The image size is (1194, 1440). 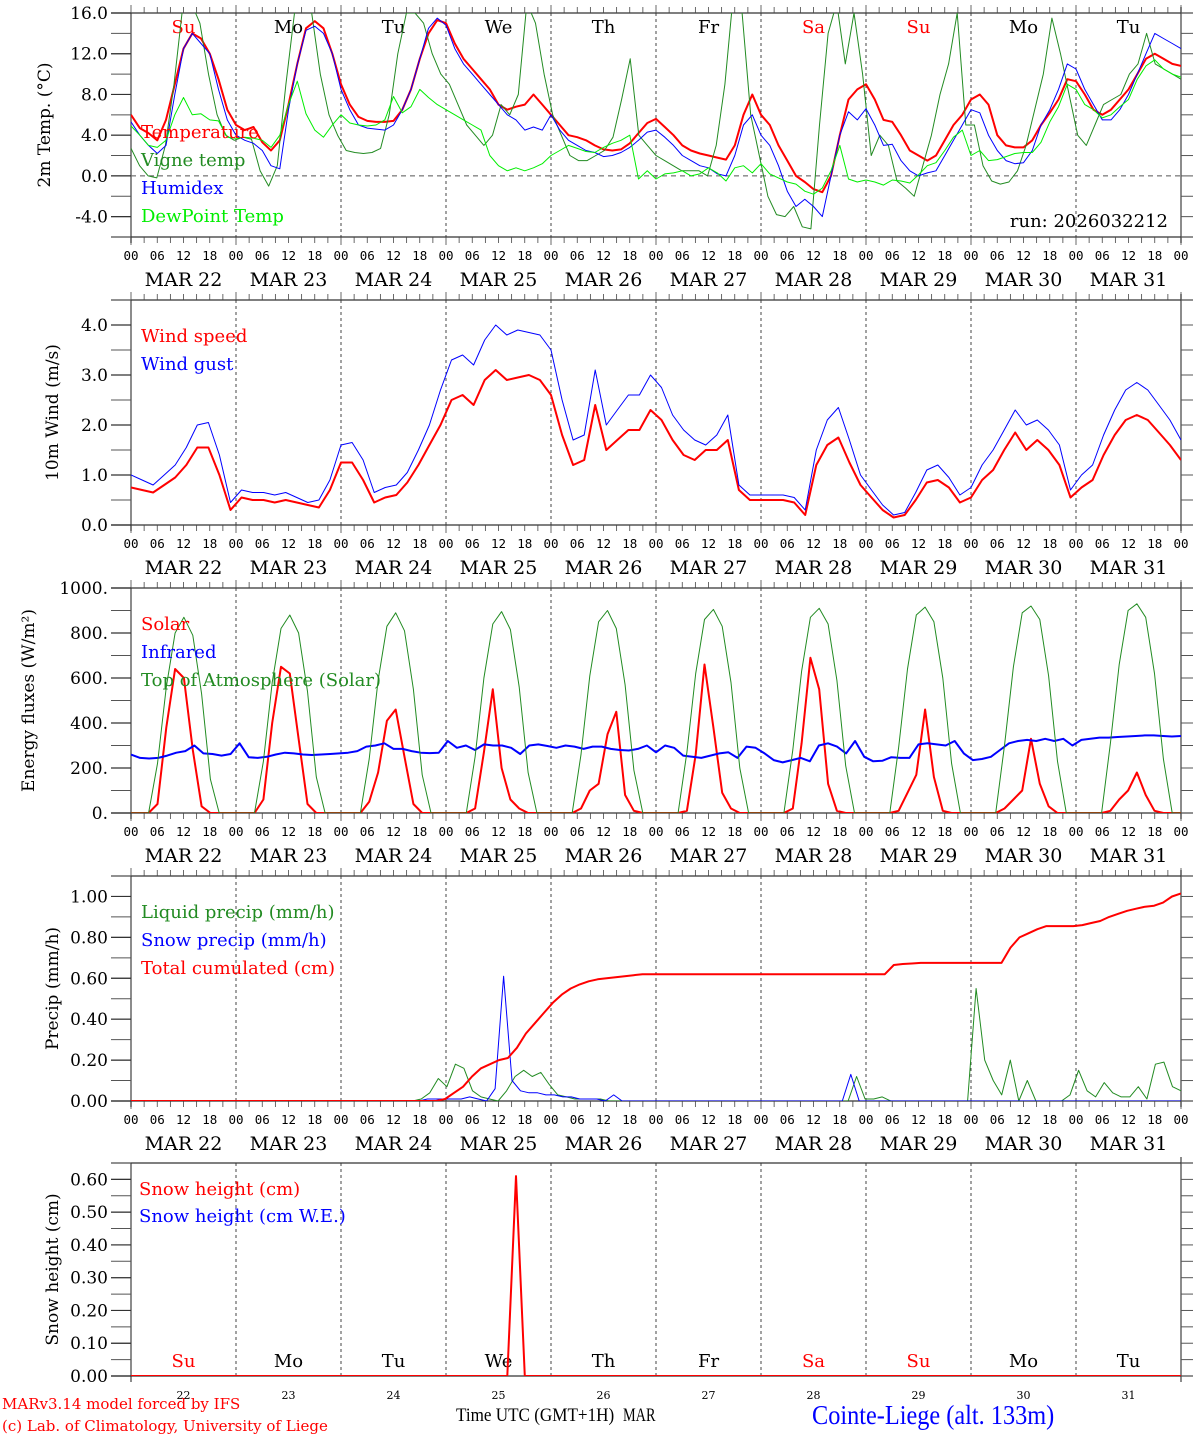 What do you see at coordinates (656, 996) in the screenshot?
I see `series-line-total-cumulated-cm-` at bounding box center [656, 996].